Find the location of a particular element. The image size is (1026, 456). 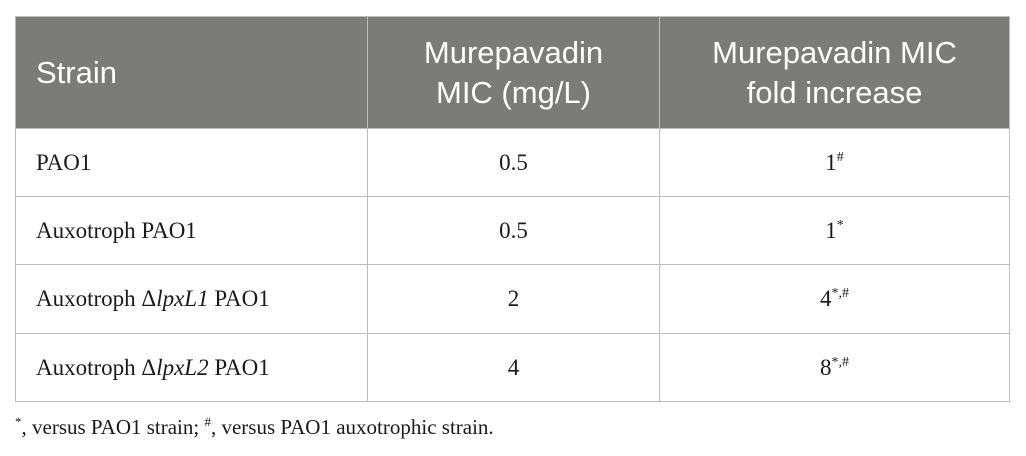

fold-significance-marks: # is located at coordinates (840, 157).